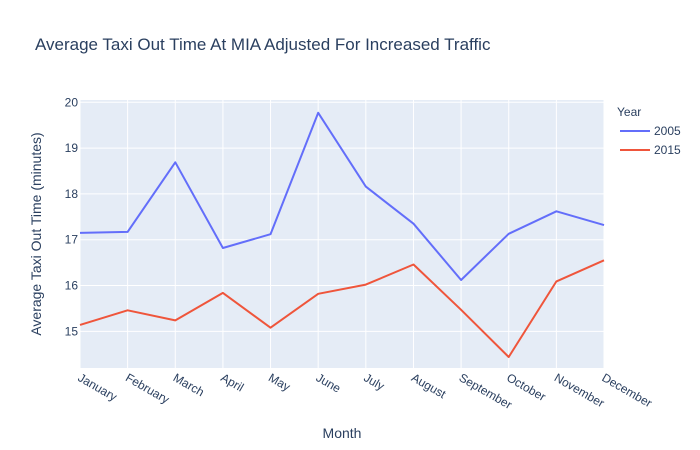 The height and width of the screenshot is (450, 700). I want to click on legend-items: 2005 2015, so click(650, 140).